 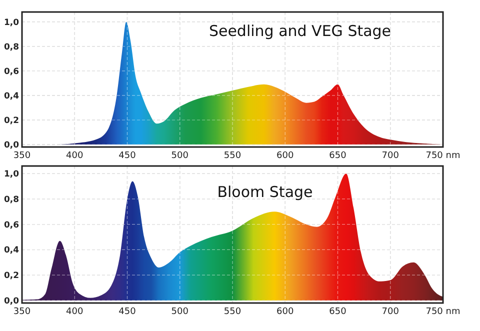 I want to click on text: Seedling and VEG Stage, so click(x=300, y=31).